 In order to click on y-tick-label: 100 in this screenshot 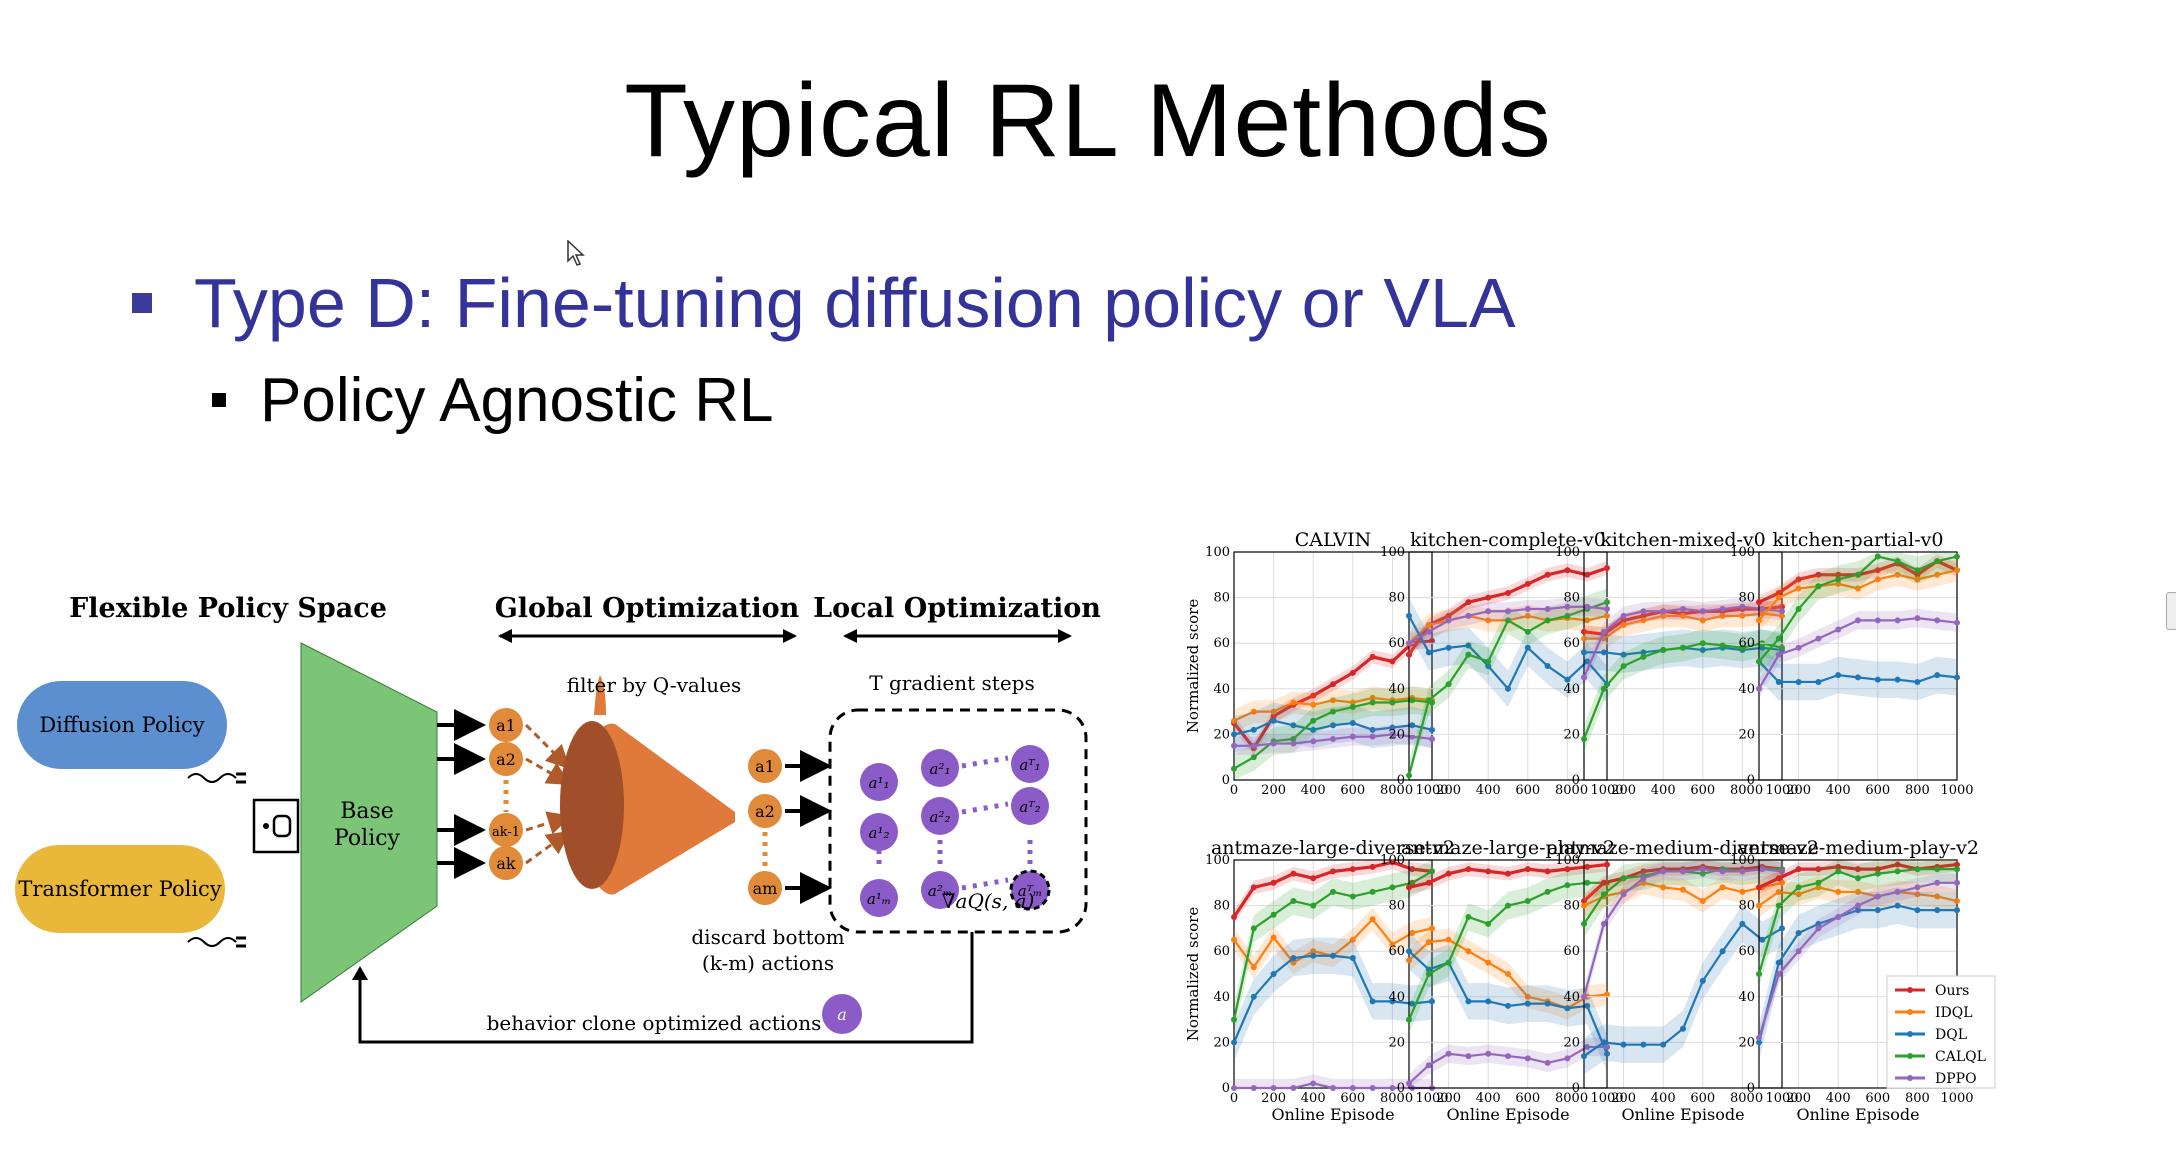, I will do `click(1742, 860)`.